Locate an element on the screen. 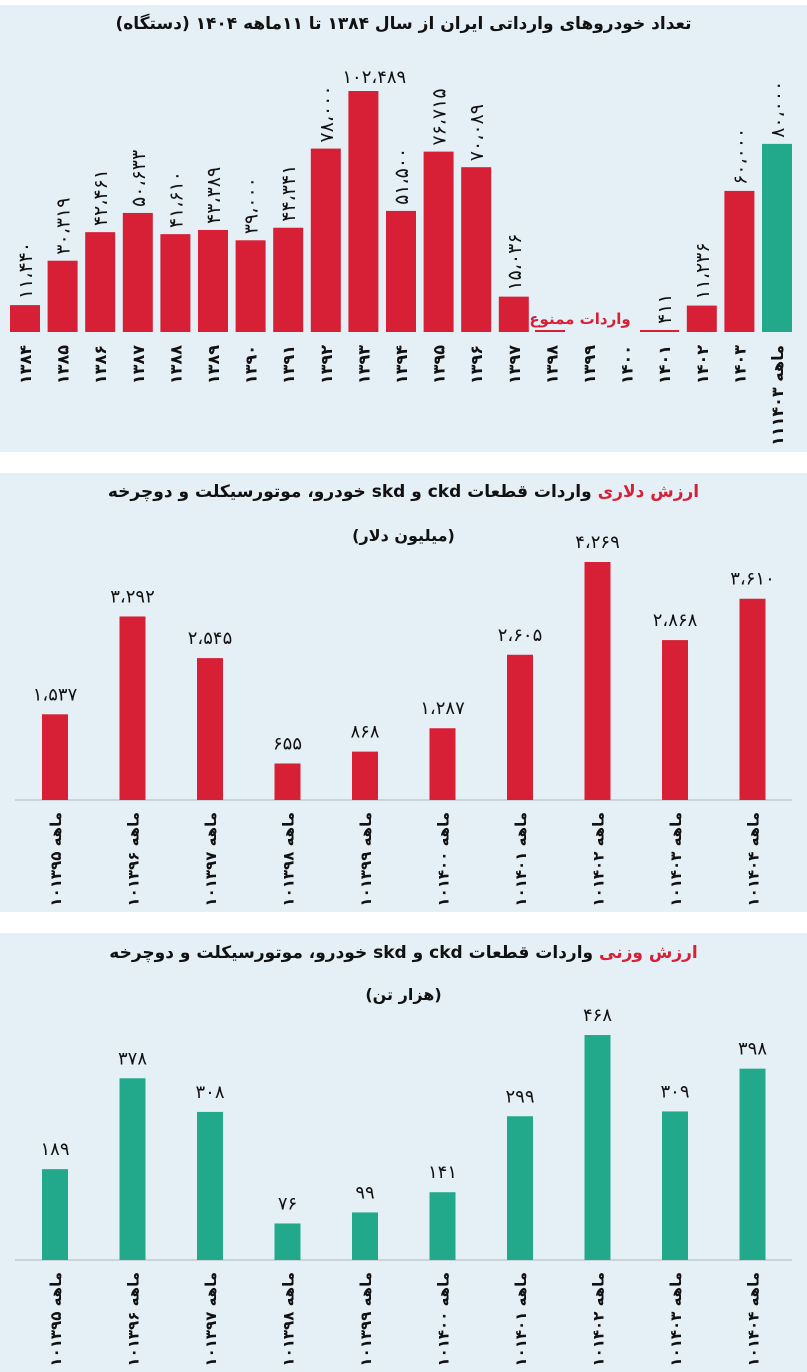 The image size is (807, 1372). chart1-value-label: ۷۰،۰۸۹ is located at coordinates (477, 132).